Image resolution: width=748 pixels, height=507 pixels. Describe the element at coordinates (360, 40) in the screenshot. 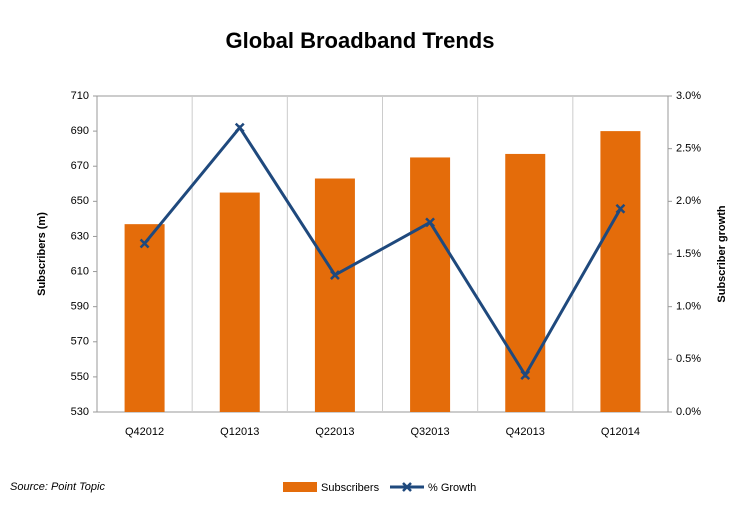

I see `chart-title: Global Broadband Trends` at that location.